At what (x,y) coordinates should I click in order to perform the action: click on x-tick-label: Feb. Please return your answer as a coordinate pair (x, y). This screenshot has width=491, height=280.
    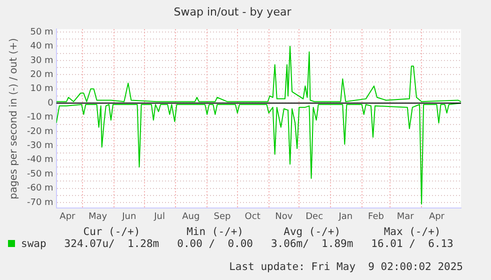
    Looking at the image, I should click on (376, 217).